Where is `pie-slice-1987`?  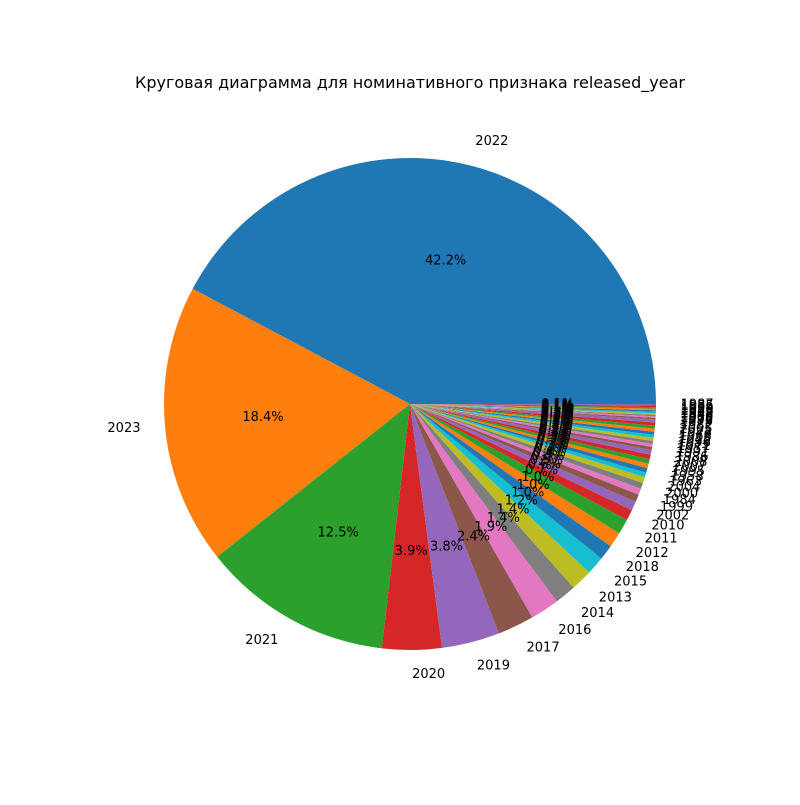
pie-slice-1987 is located at coordinates (533, 405).